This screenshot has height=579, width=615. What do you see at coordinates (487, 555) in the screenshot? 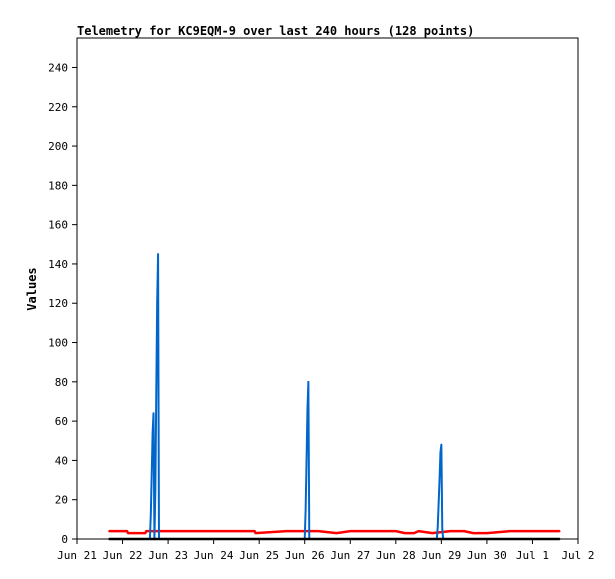
I see `x-tick-label: Jun 30` at bounding box center [487, 555].